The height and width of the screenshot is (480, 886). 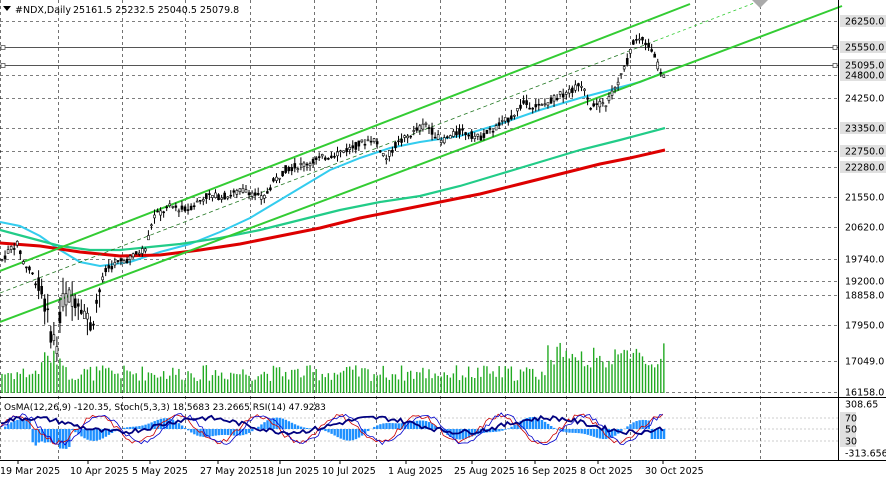 I want to click on ohlc-values: 25161.5 25232.5 25040.5 25079.8, so click(x=156, y=10).